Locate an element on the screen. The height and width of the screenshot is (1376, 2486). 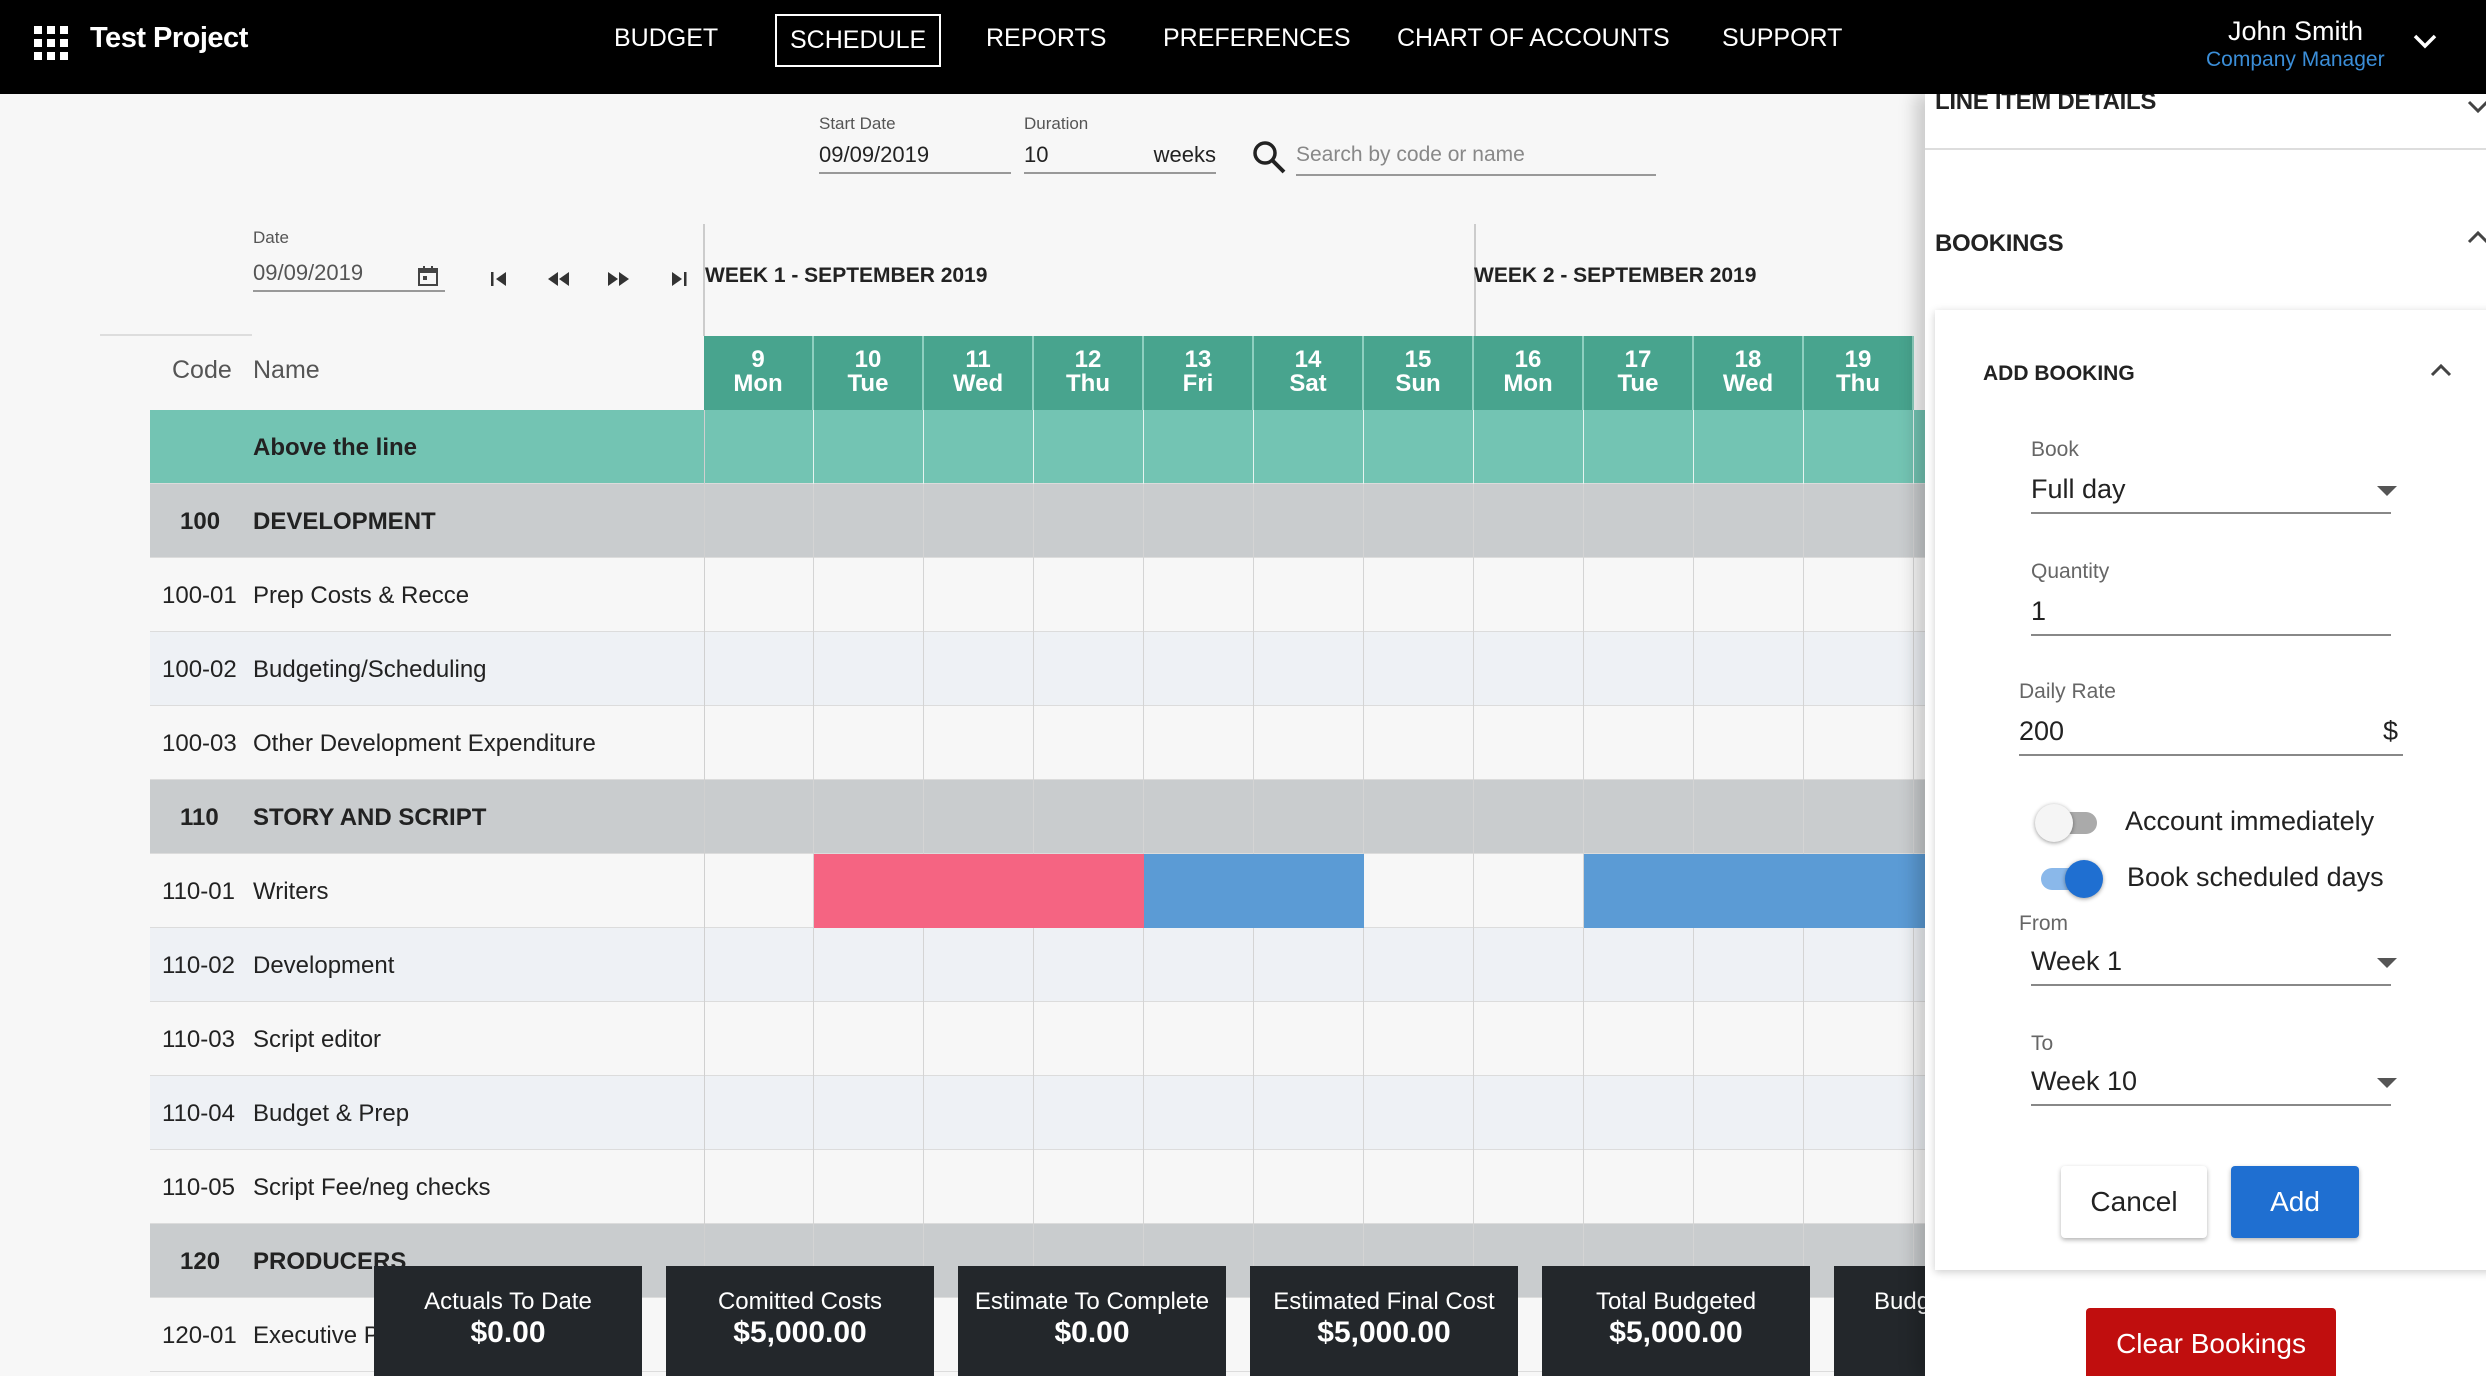
account-immediately-toggle is located at coordinates (2069, 822).